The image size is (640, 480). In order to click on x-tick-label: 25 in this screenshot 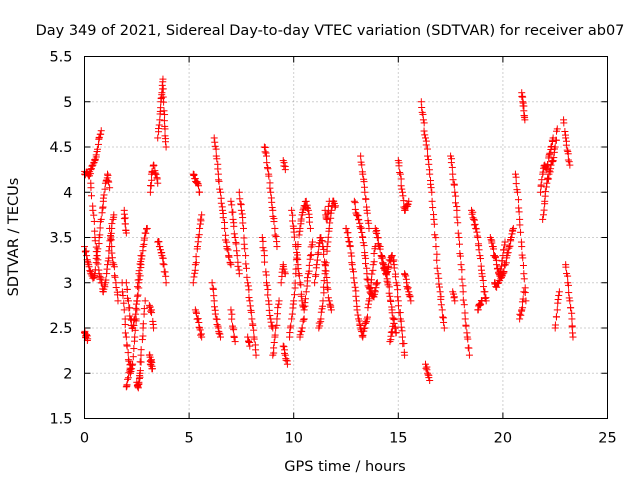, I will do `click(607, 439)`.